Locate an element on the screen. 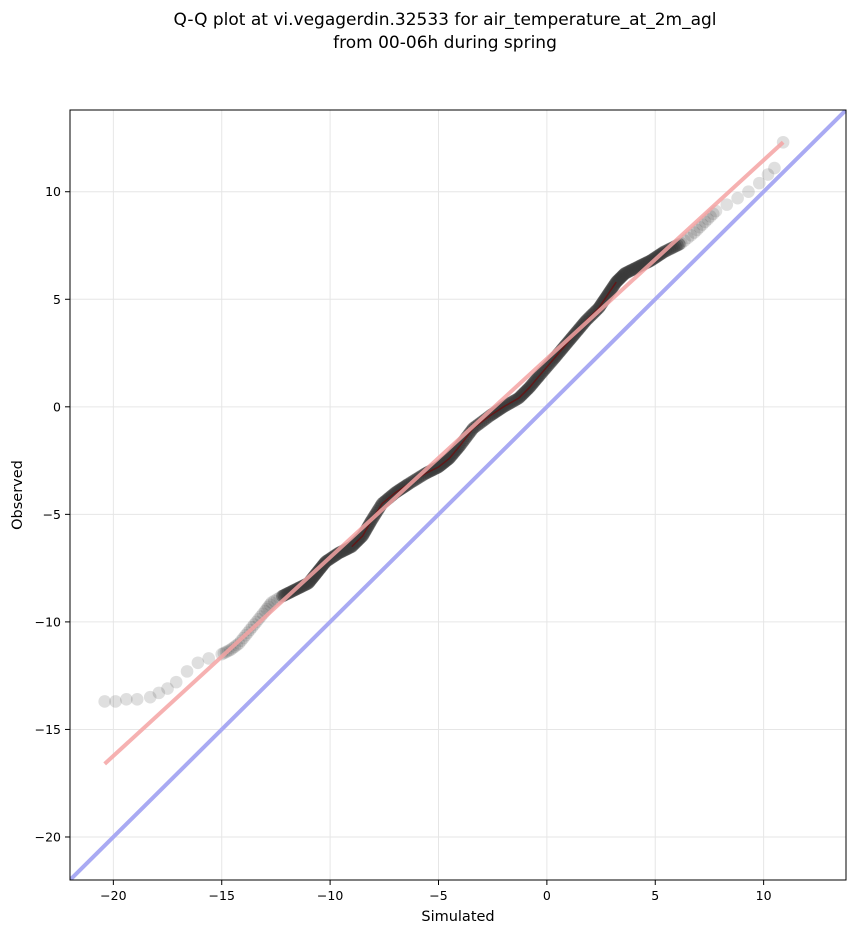 The image size is (854, 934). y-tick-label-3: −5 is located at coordinates (52, 514).